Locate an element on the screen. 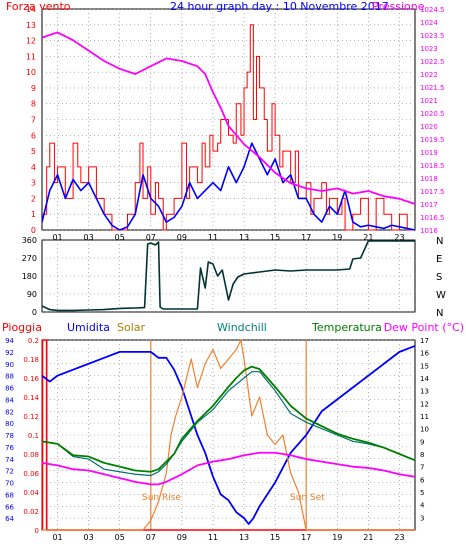  compass-tick-label: S is located at coordinates (439, 277).